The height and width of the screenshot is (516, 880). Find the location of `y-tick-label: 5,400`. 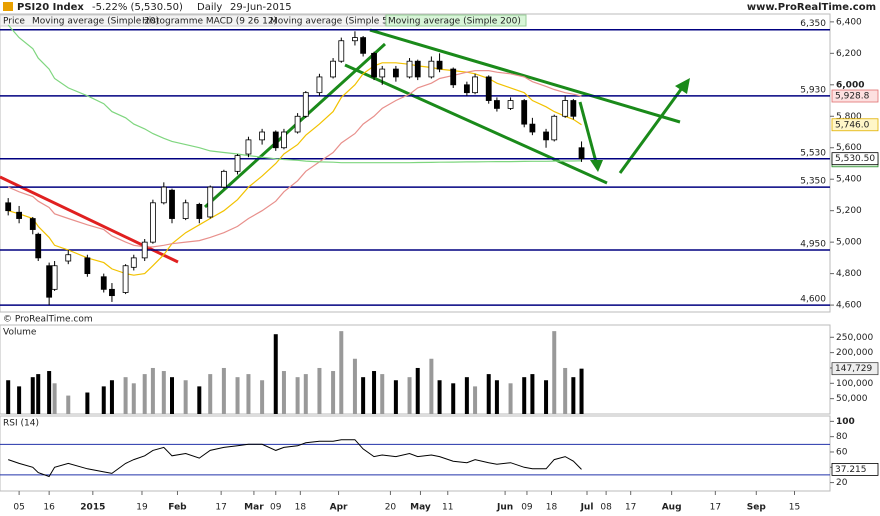

y-tick-label: 5,400 is located at coordinates (849, 180).